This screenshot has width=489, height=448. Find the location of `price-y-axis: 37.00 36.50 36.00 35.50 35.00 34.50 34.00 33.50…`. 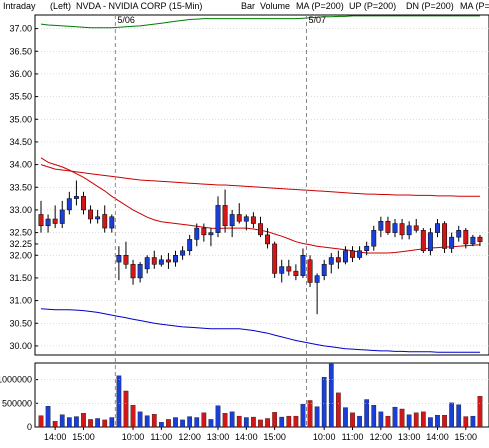

price-y-axis: 37.00 36.50 36.00 35.50 35.00 34.50 34.00 33.50… is located at coordinates (23, 187).